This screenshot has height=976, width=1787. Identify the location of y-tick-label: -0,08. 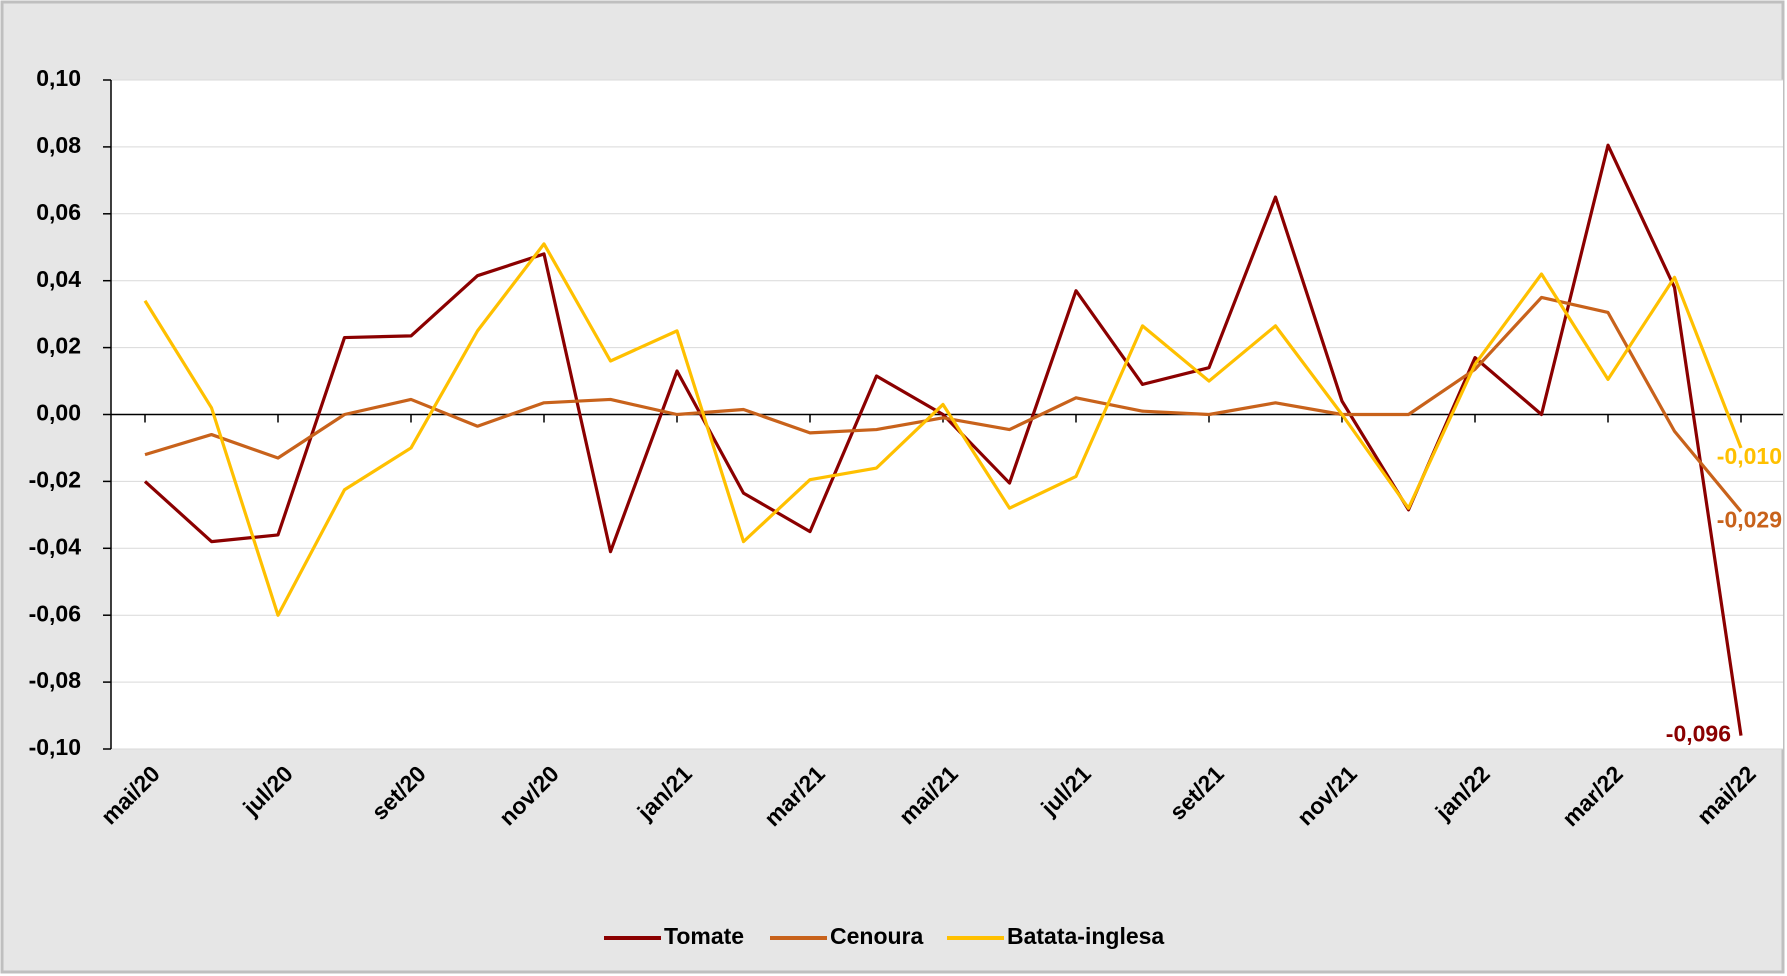
(55, 680).